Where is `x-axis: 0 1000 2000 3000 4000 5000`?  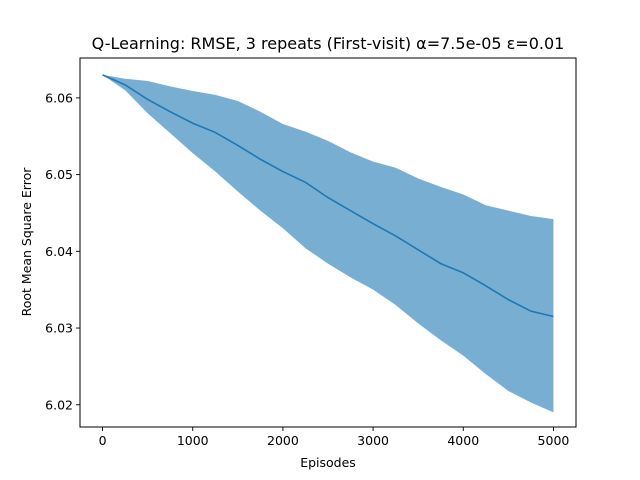 x-axis: 0 1000 2000 3000 4000 5000 is located at coordinates (334, 437).